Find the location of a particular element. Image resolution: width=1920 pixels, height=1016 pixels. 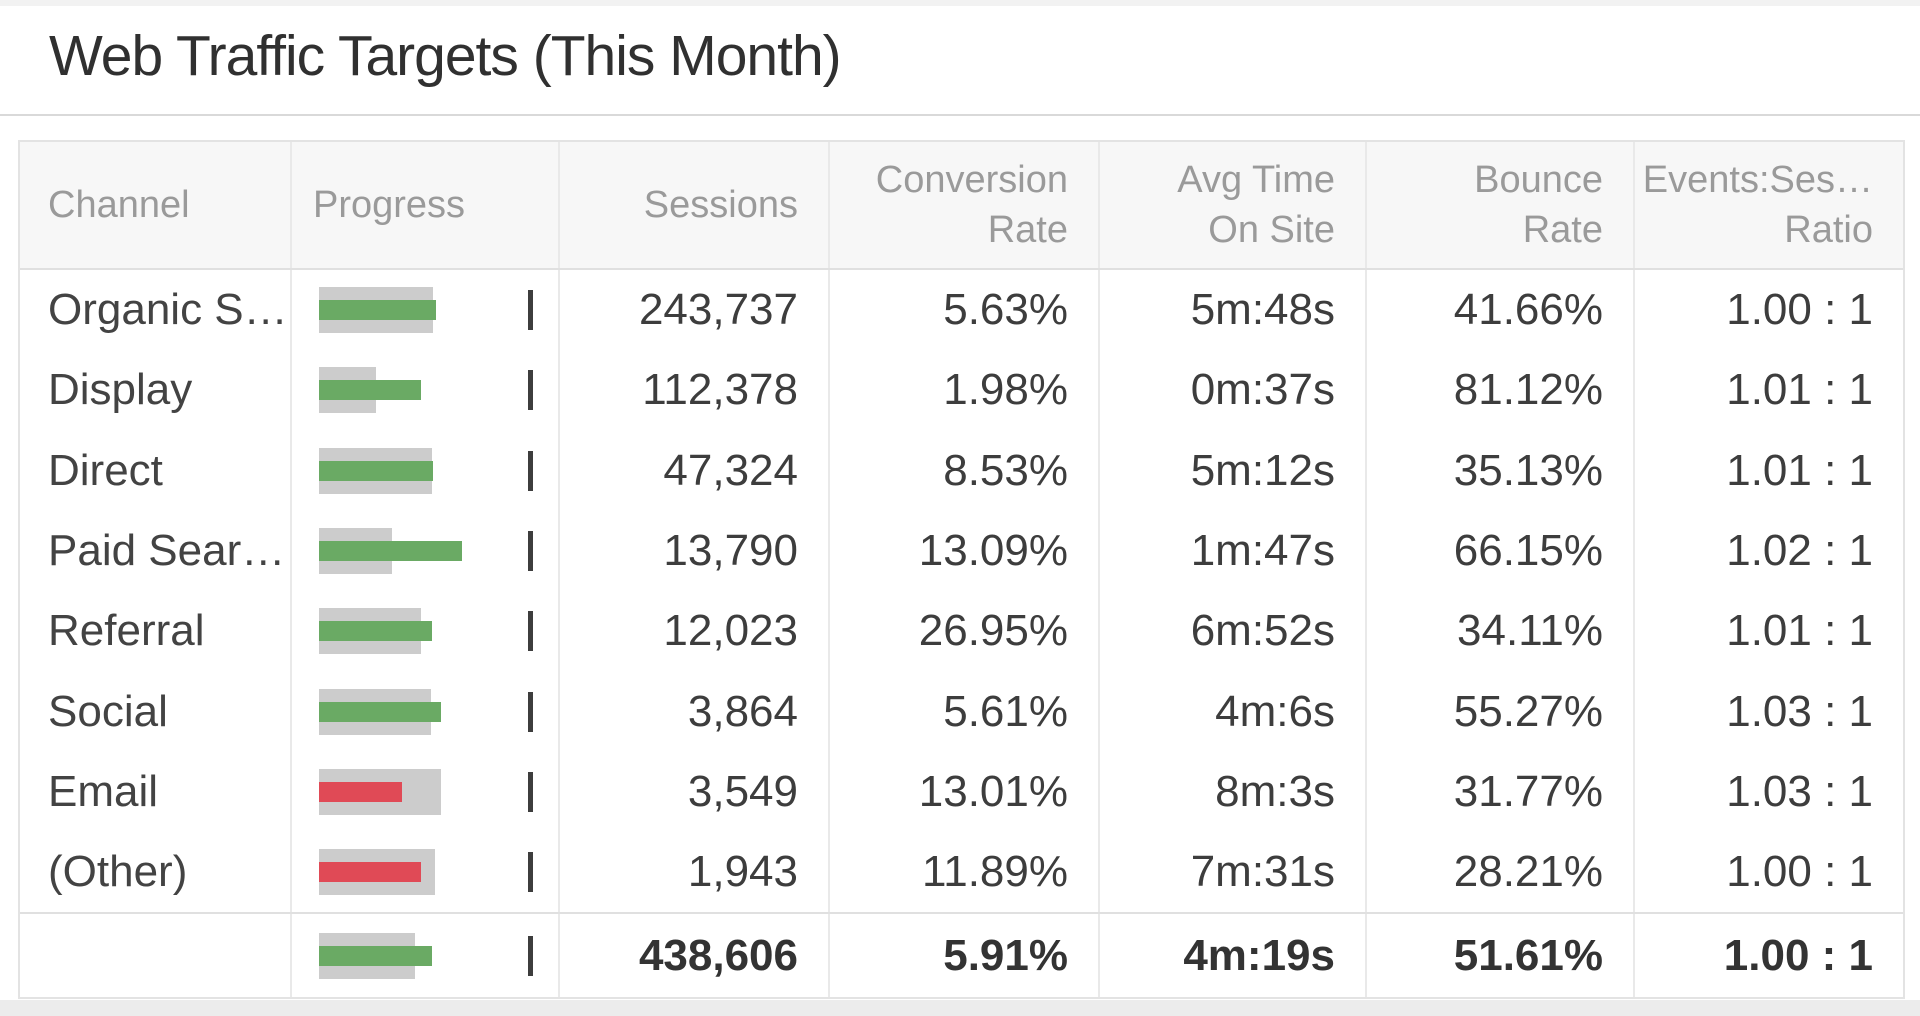

cell-conversion_rate: 11.89% is located at coordinates (965, 872).